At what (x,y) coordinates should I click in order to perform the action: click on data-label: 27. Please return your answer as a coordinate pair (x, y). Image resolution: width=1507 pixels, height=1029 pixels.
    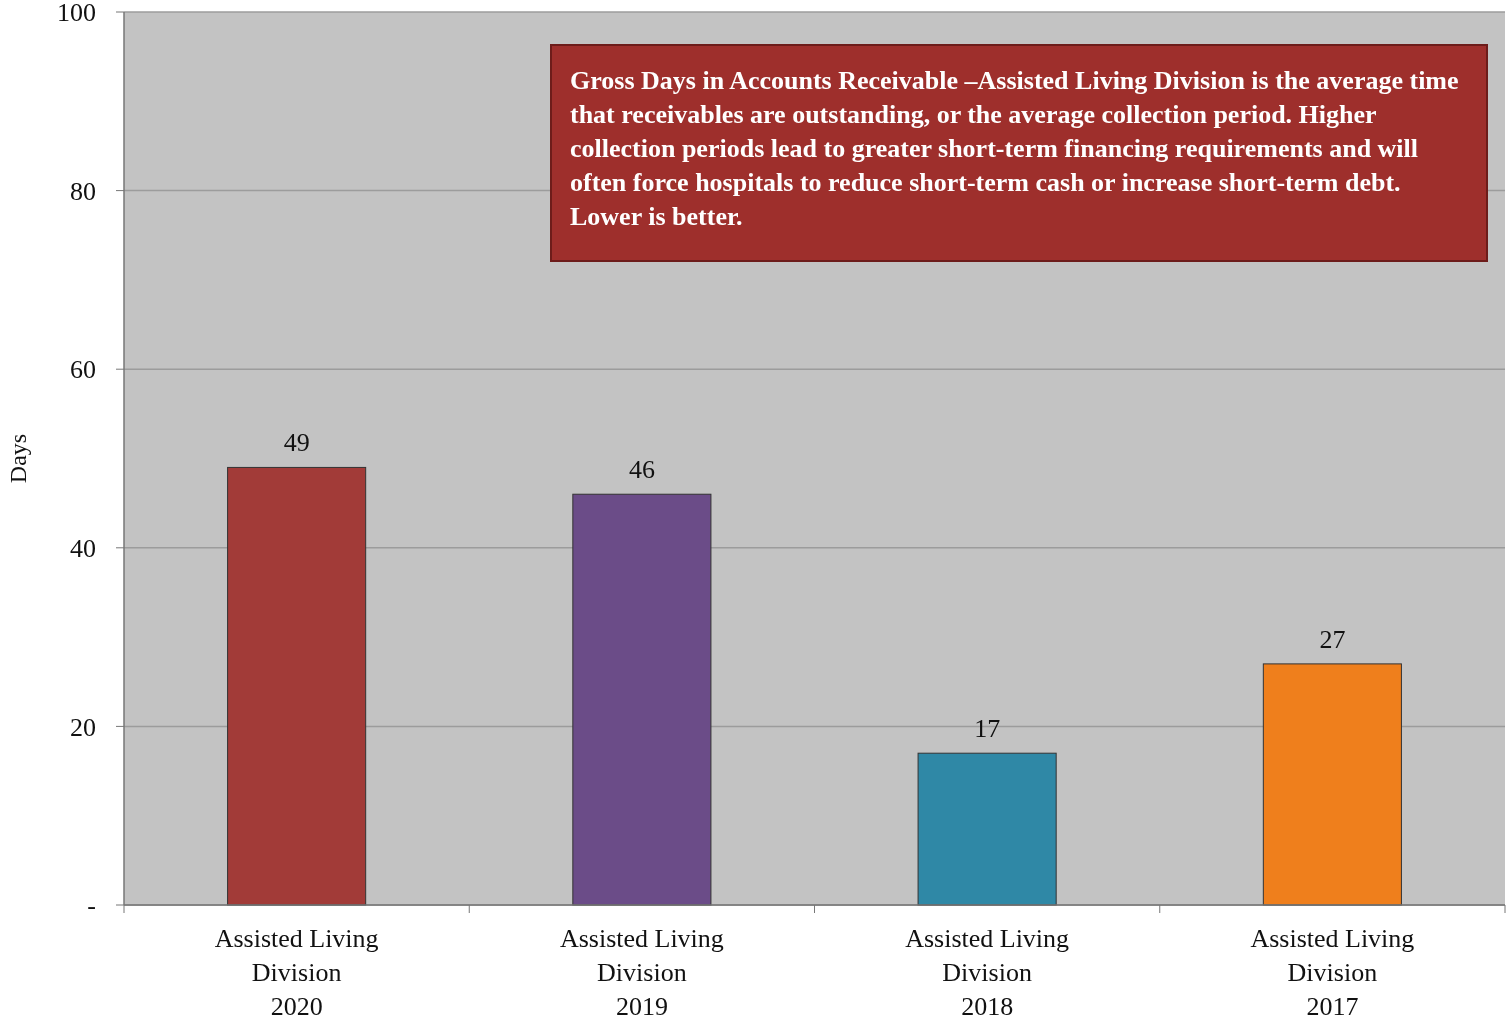
    Looking at the image, I should click on (1332, 639).